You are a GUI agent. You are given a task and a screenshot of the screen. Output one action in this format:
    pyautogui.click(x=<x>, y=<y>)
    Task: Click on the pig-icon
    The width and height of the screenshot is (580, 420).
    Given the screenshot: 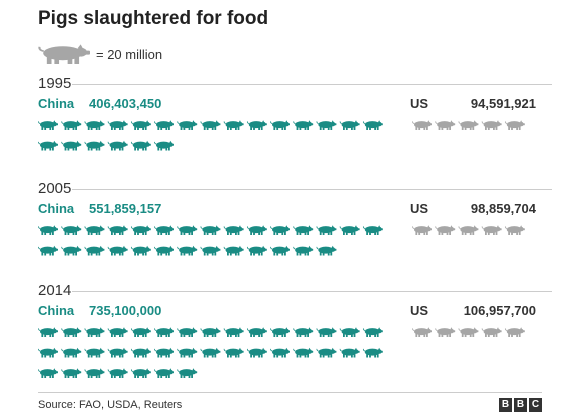 What is the action you would take?
    pyautogui.click(x=64, y=54)
    